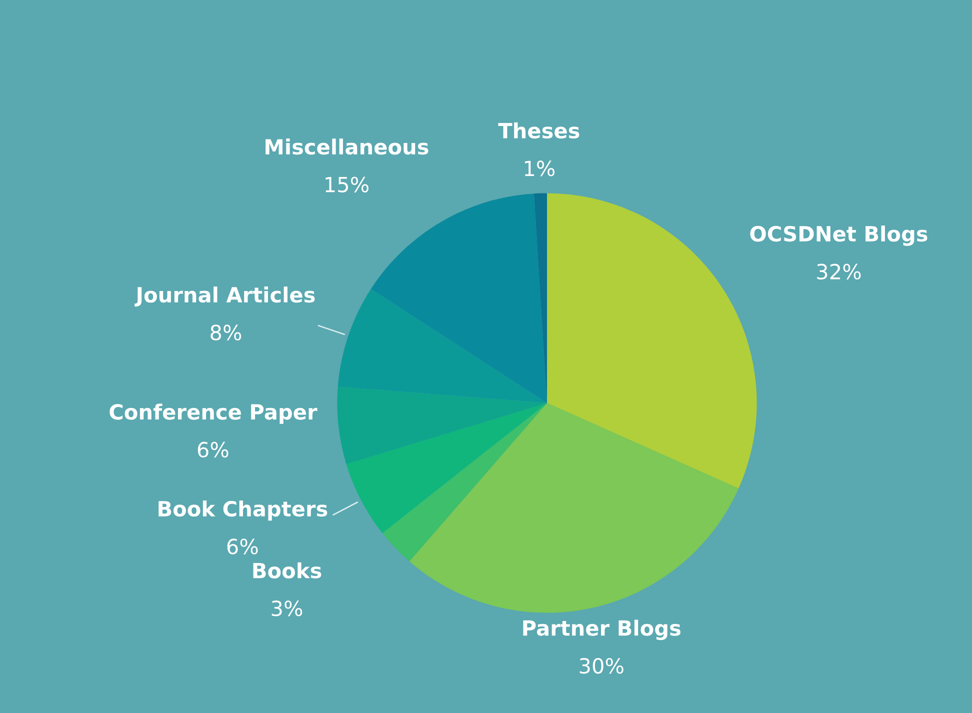 The height and width of the screenshot is (713, 972). Describe the element at coordinates (839, 272) in the screenshot. I see `data-label: 32%` at that location.